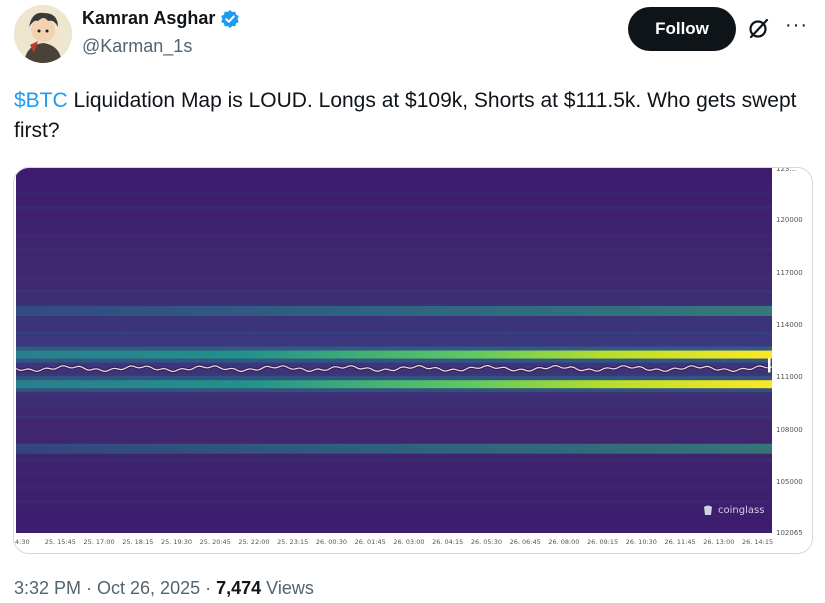  What do you see at coordinates (293, 542) in the screenshot?
I see `x-tick-label: 25. 23:15` at bounding box center [293, 542].